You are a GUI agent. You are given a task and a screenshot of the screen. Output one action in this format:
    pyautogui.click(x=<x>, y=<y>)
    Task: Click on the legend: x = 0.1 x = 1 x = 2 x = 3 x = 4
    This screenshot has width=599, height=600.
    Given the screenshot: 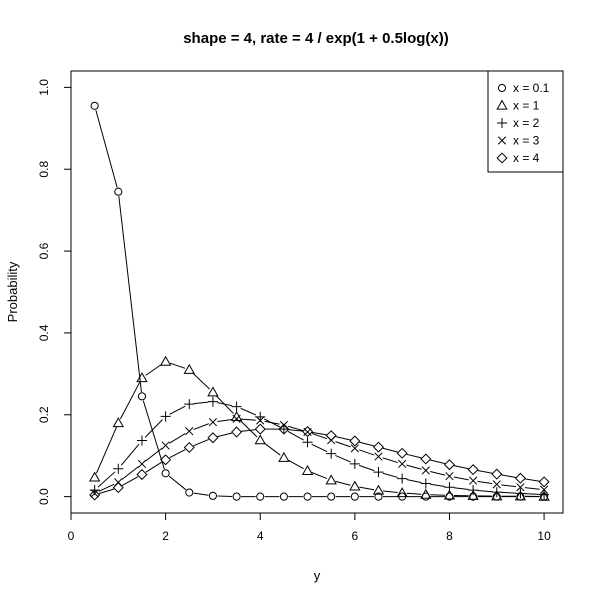 What is the action you would take?
    pyautogui.click(x=525, y=121)
    